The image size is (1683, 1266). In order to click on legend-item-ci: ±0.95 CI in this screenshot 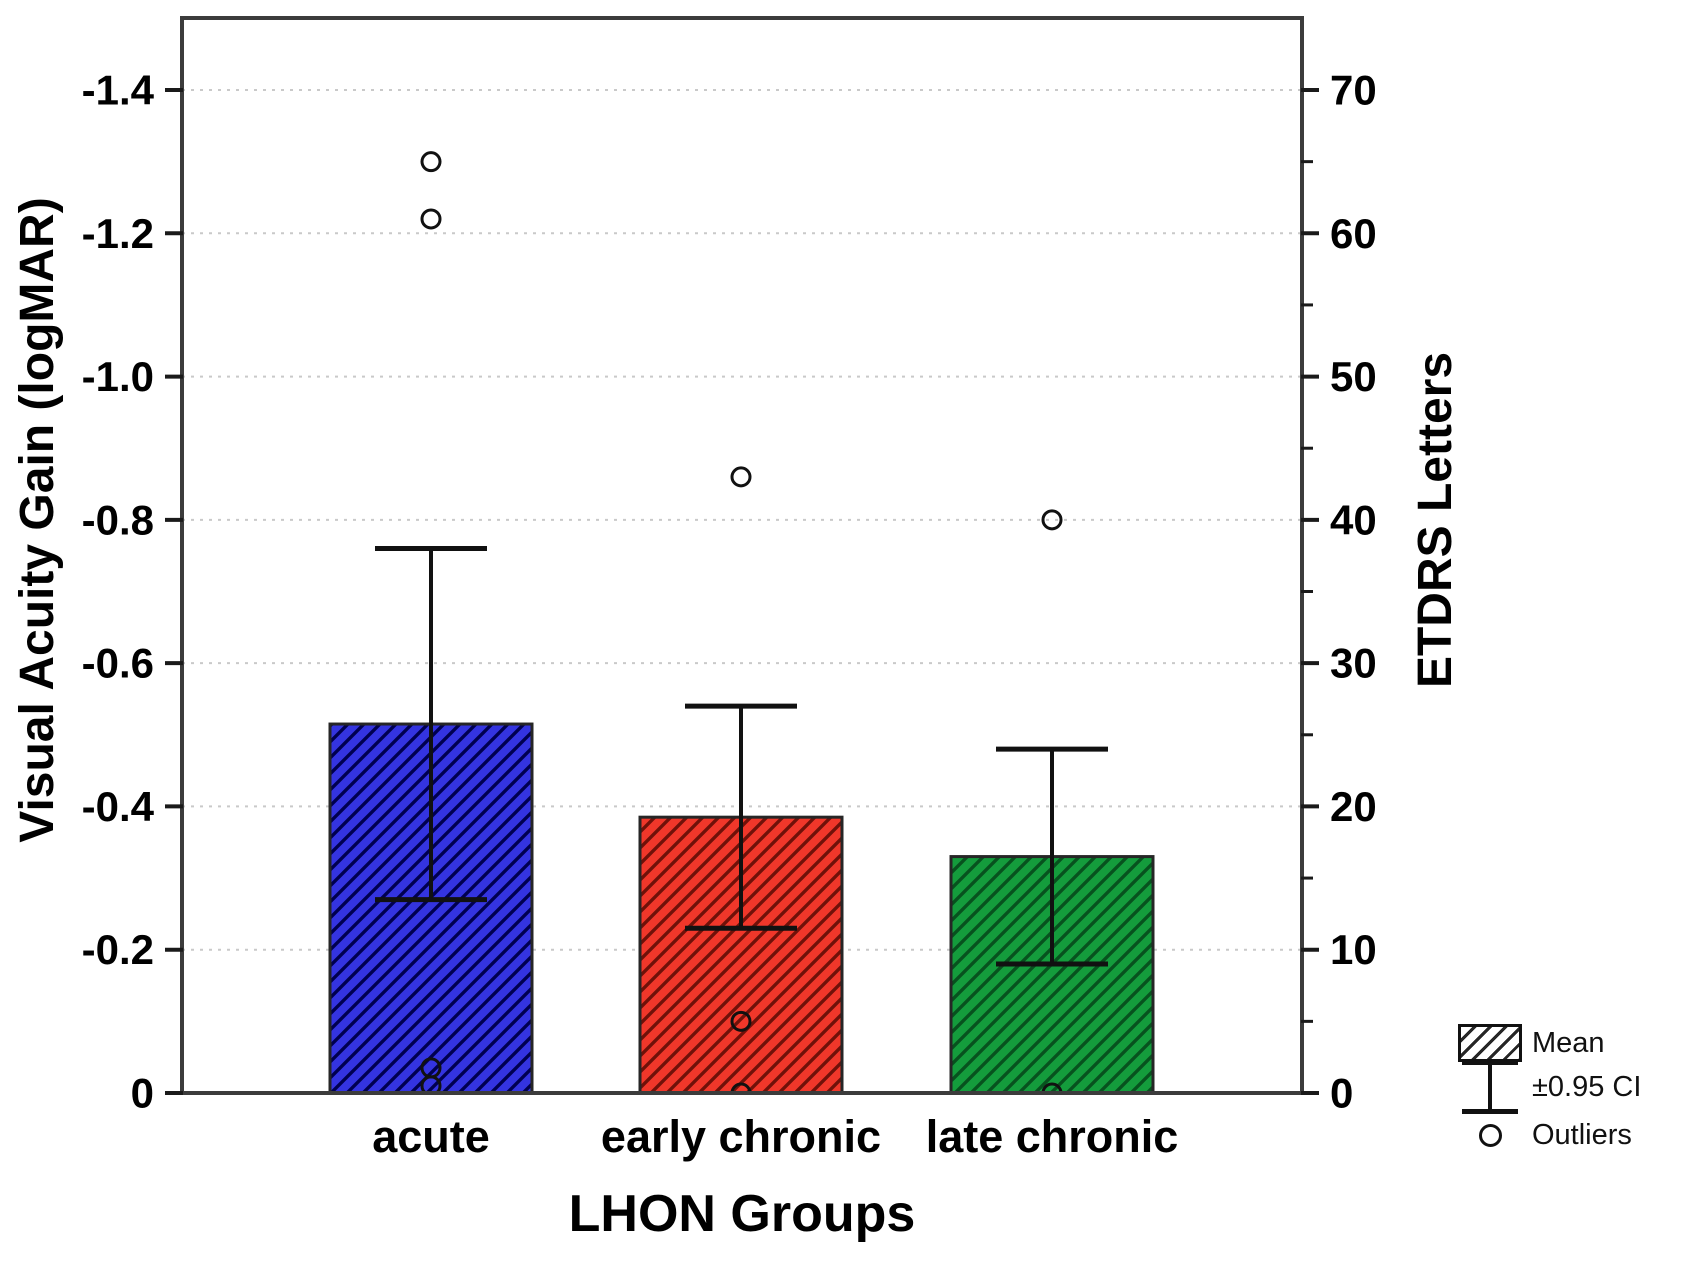, I will do `click(1545, 1087)`.